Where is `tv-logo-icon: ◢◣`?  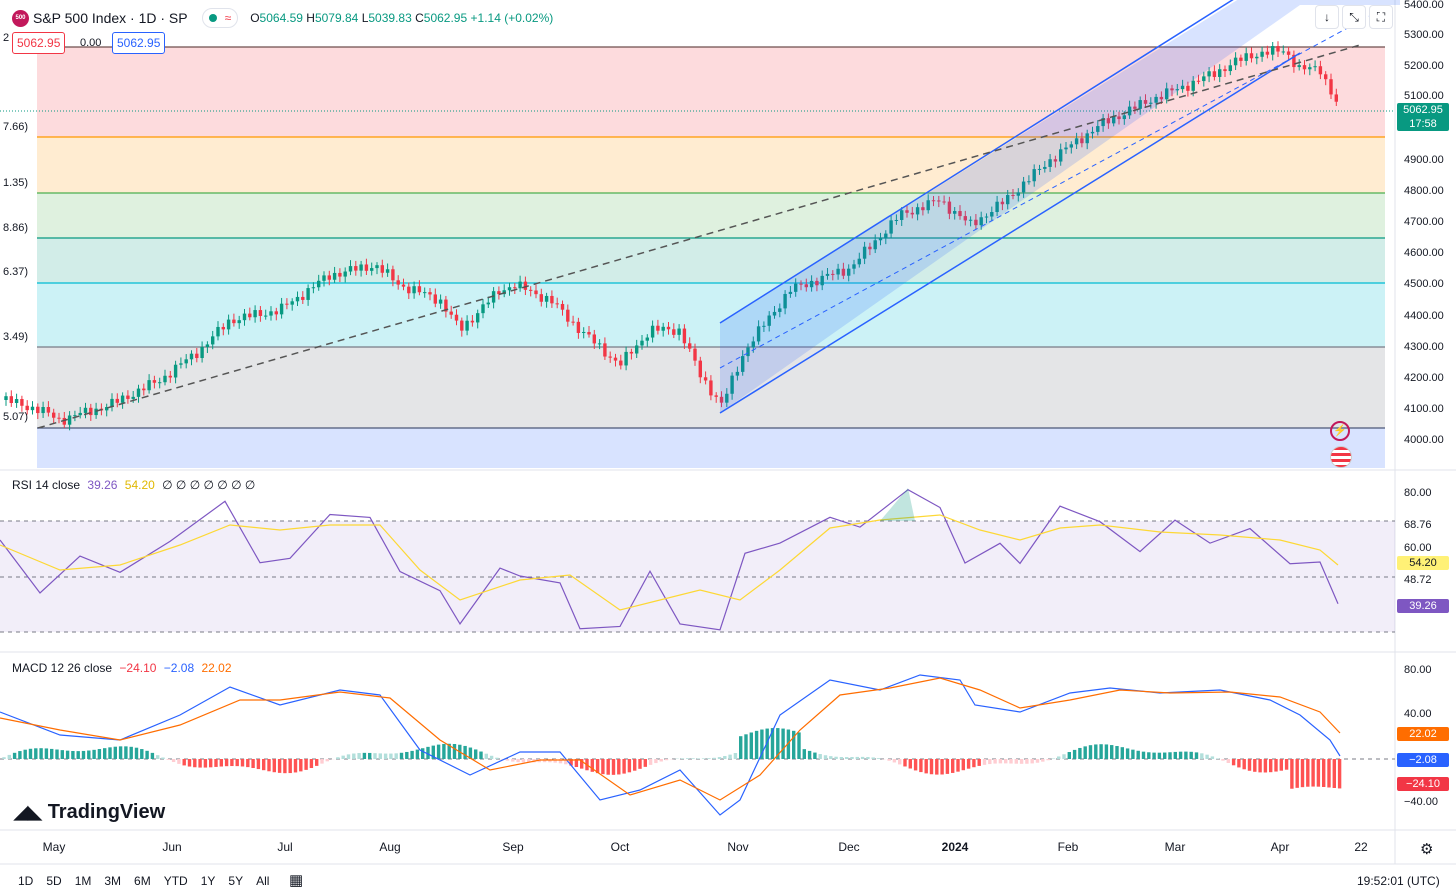 tv-logo-icon: ◢◣ is located at coordinates (28, 812).